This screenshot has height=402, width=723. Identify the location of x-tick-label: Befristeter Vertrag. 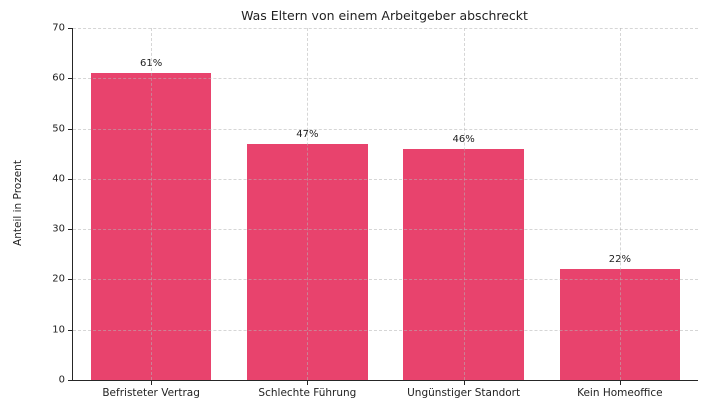
(151, 393).